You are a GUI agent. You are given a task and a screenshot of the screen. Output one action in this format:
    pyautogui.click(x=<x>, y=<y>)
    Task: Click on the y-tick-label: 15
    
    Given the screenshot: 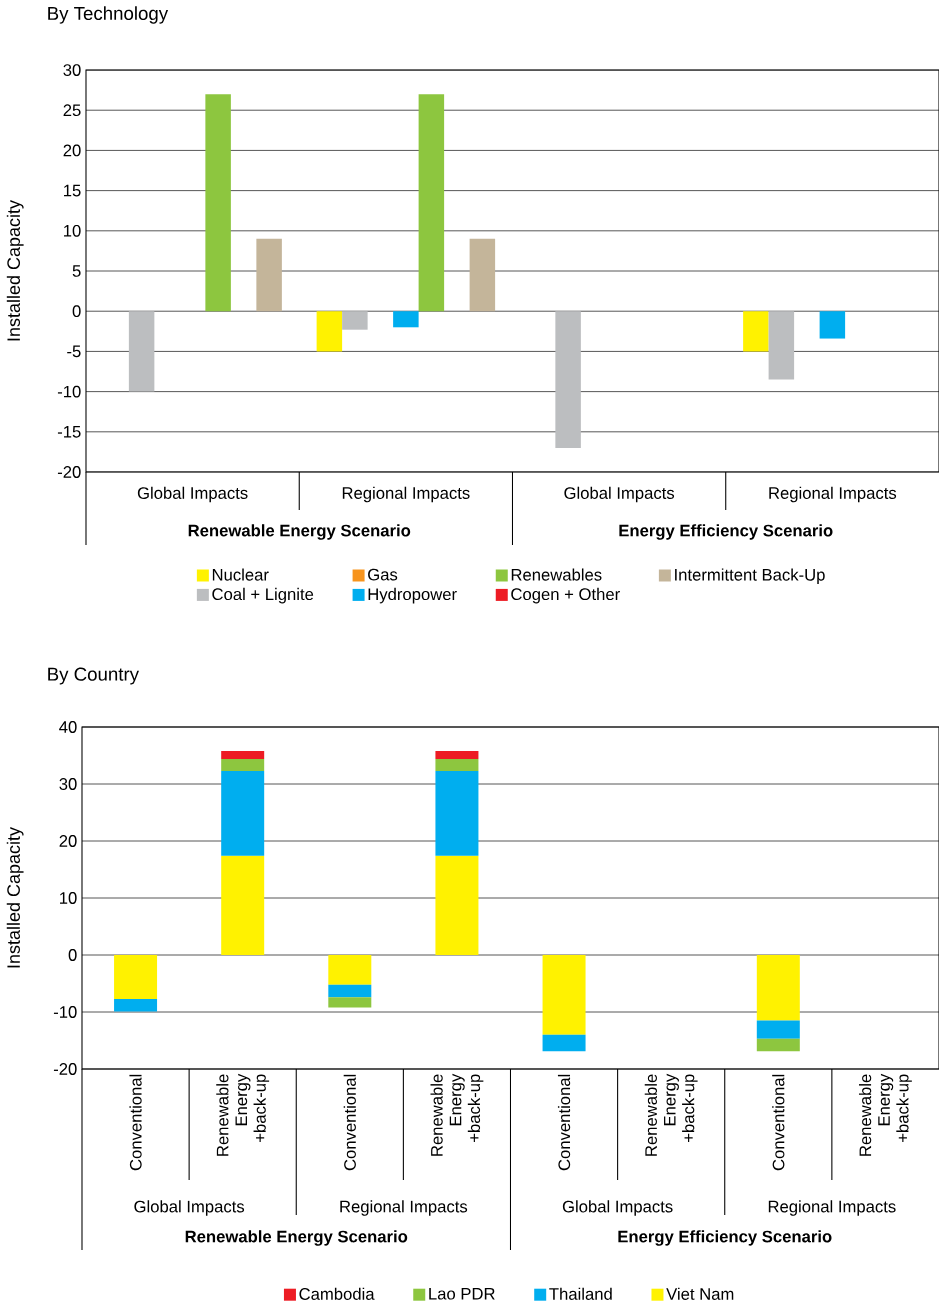 What is the action you would take?
    pyautogui.click(x=72, y=190)
    